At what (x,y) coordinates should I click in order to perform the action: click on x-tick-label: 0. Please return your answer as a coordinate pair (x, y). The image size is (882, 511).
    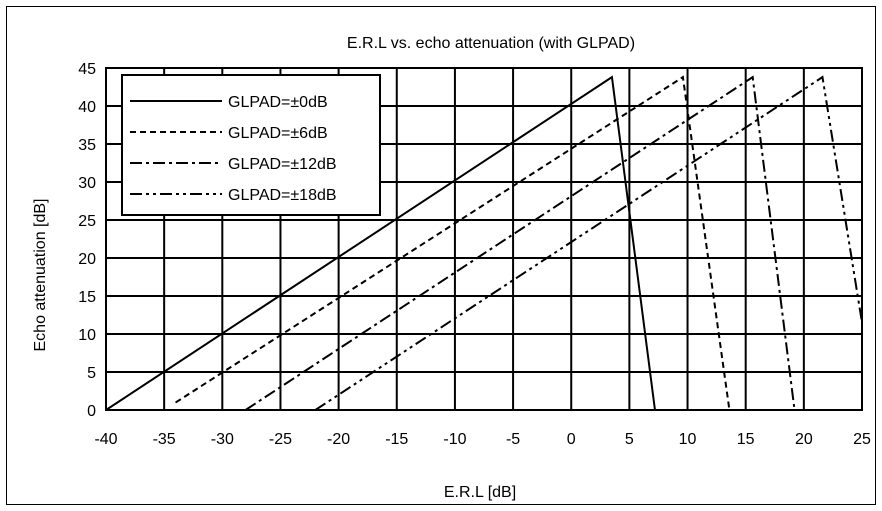
    Looking at the image, I should click on (571, 439).